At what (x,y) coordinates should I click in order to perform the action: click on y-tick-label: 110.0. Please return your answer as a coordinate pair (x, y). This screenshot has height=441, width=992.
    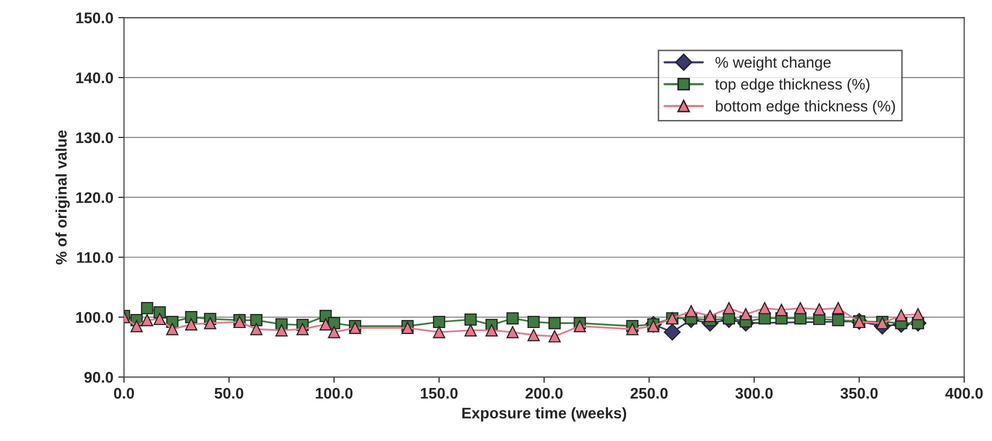
    Looking at the image, I should click on (95, 257).